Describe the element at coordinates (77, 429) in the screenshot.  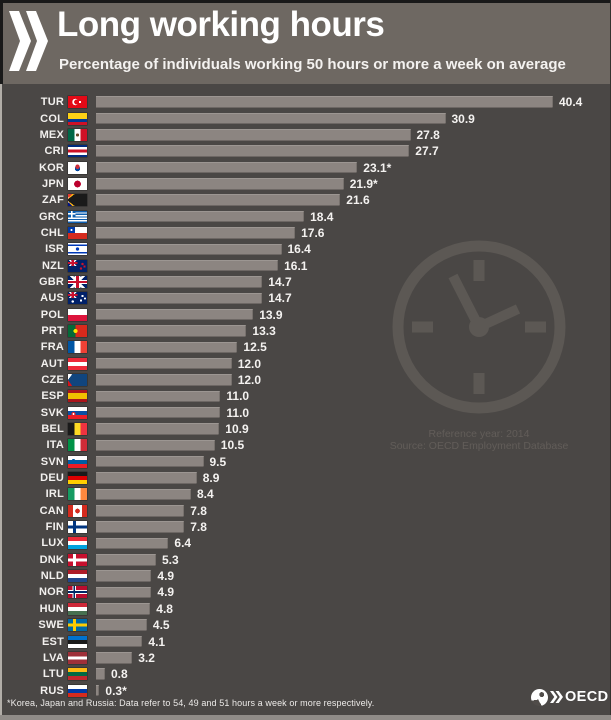
I see `bel-flag-icon` at that location.